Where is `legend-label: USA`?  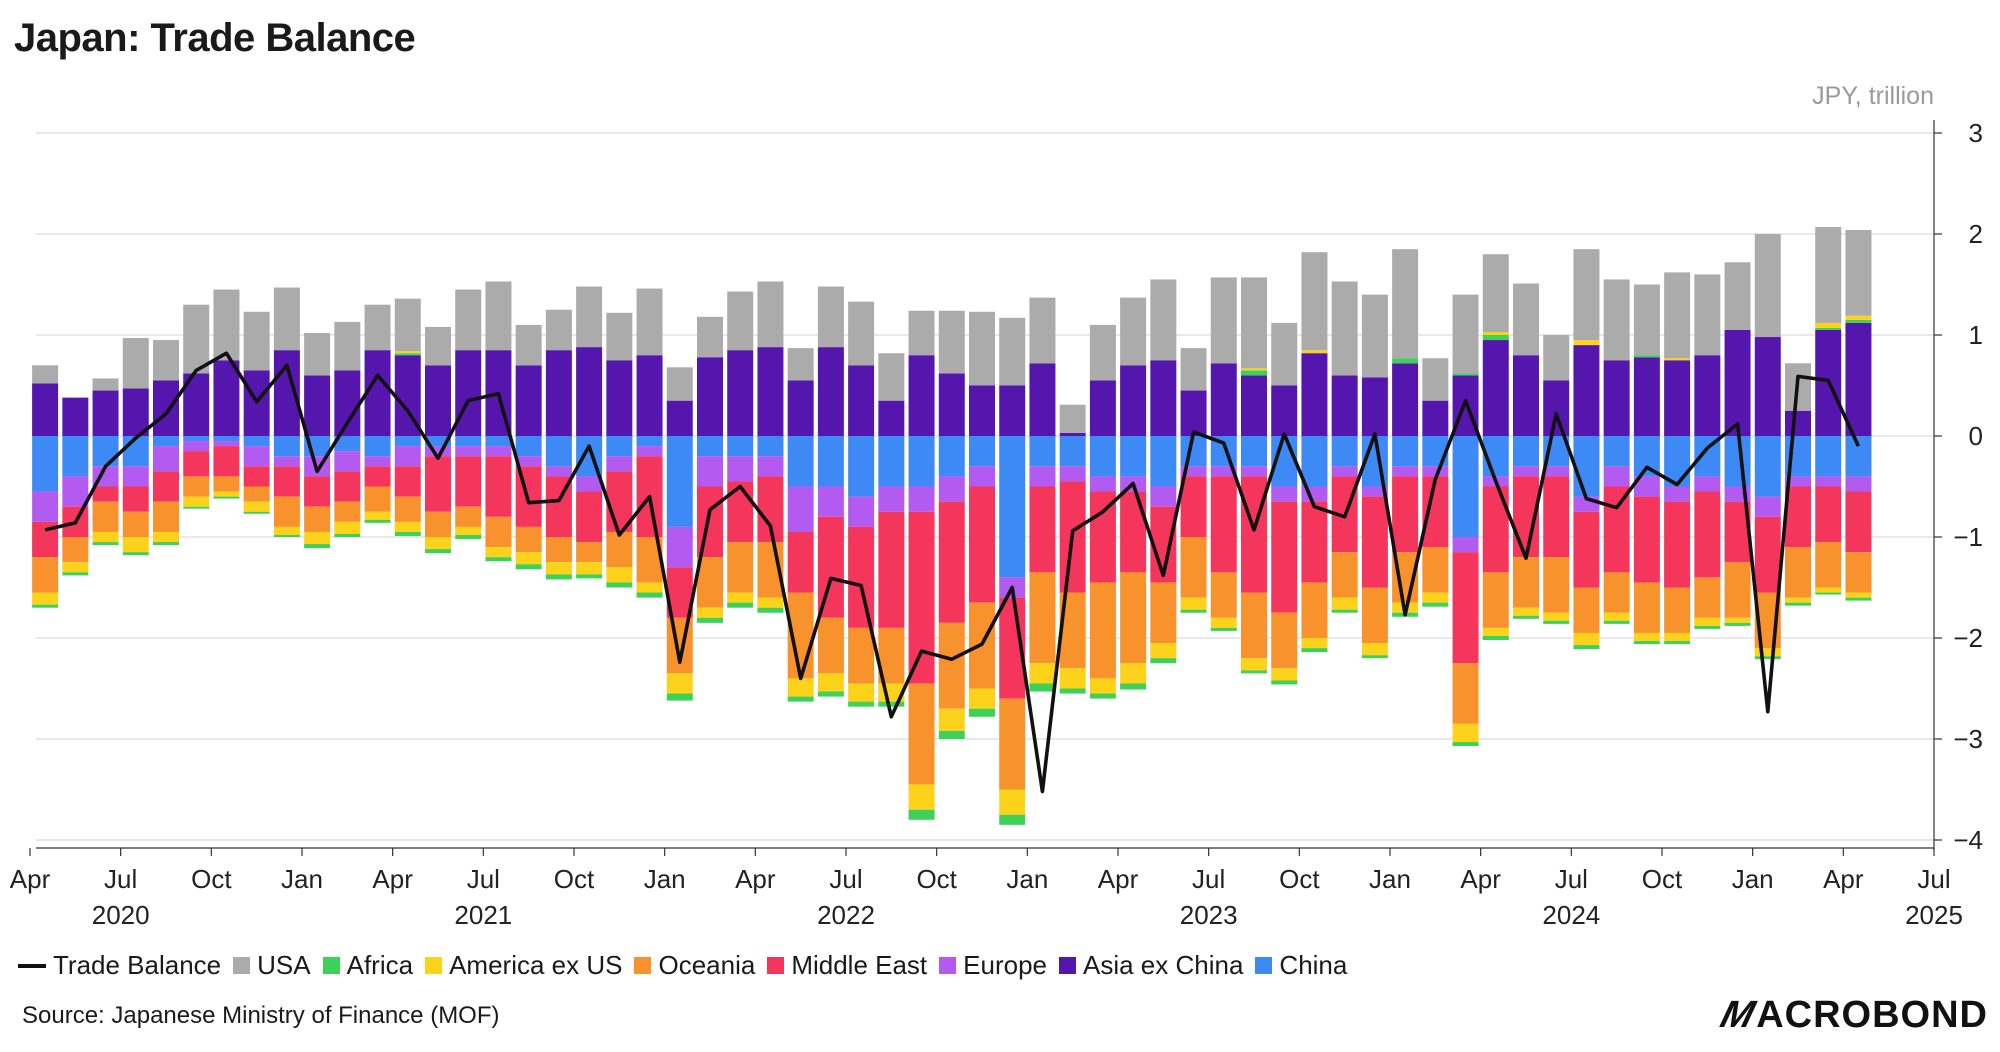
legend-label: USA is located at coordinates (284, 965).